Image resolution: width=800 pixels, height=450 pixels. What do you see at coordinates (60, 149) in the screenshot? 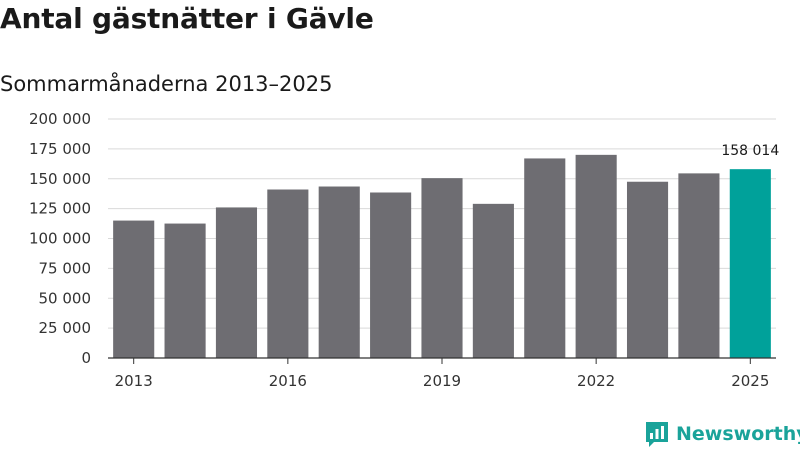
I see `y-tick-label: 175 000` at bounding box center [60, 149].